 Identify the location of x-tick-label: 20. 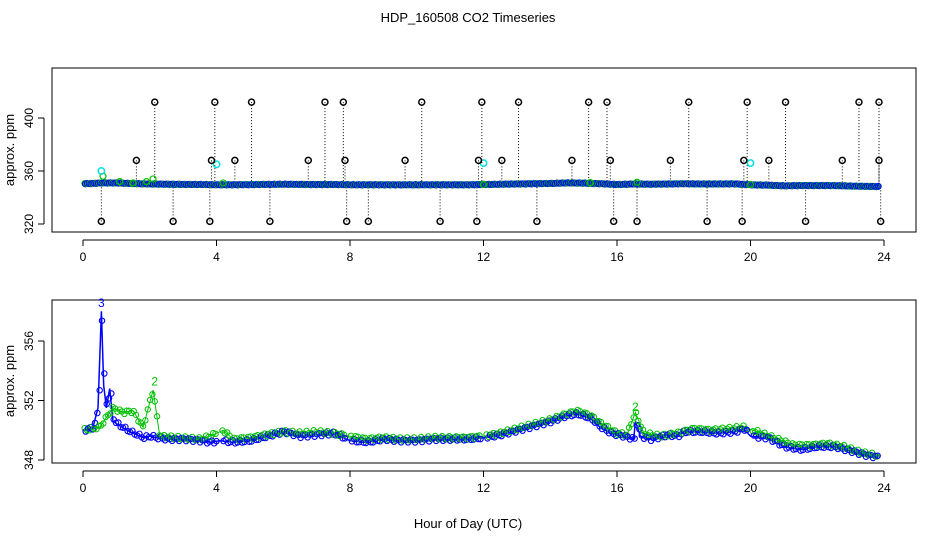
(751, 488).